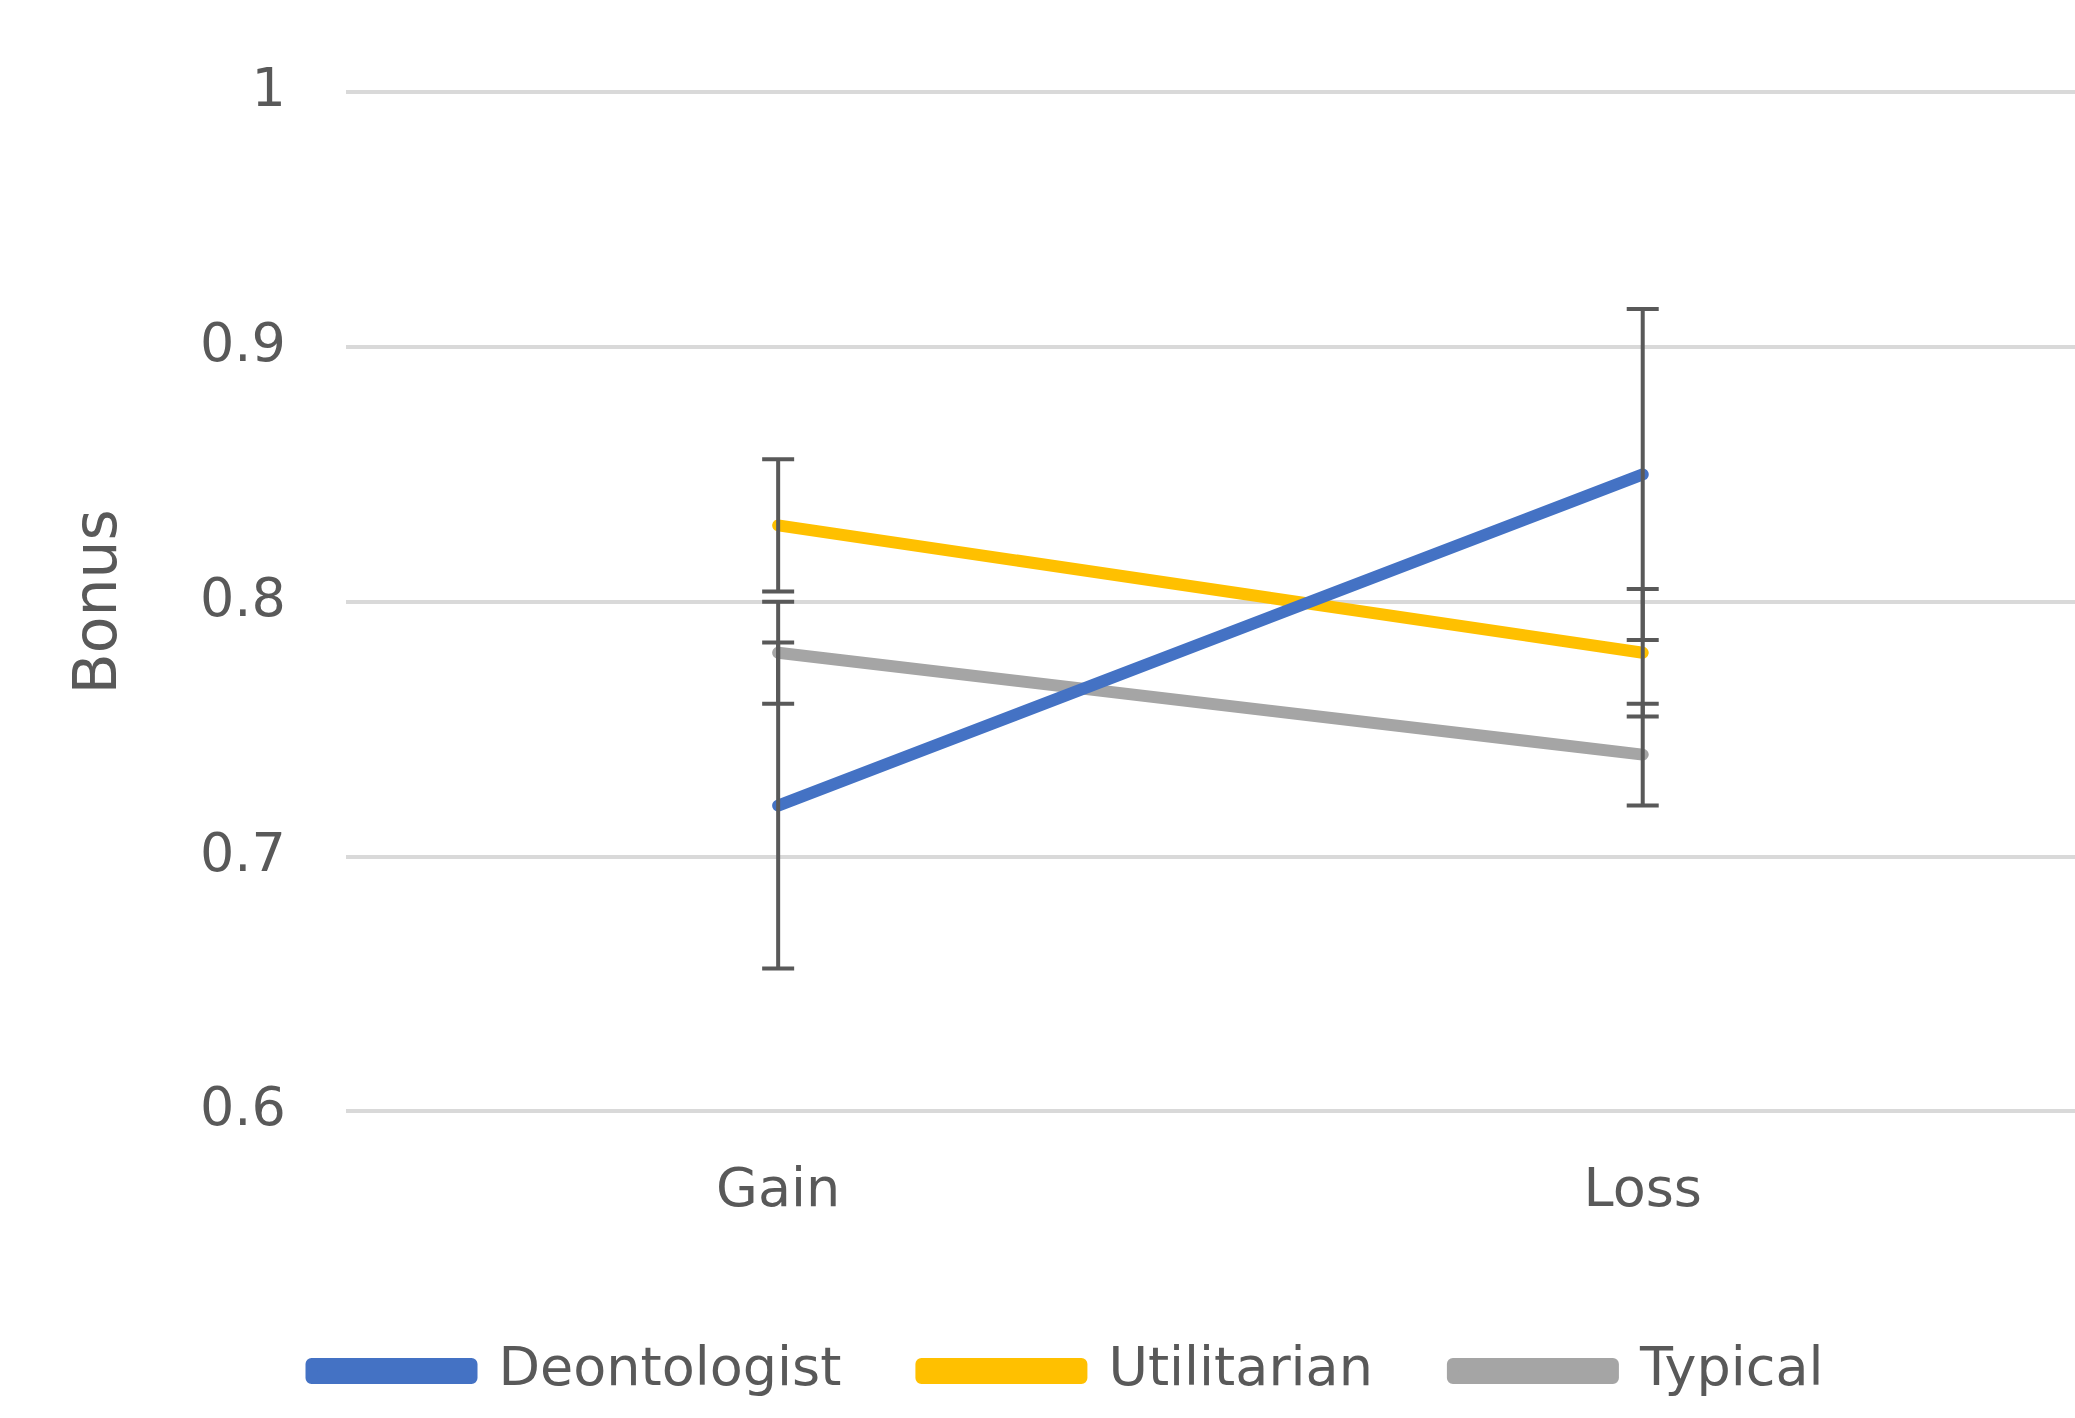 The width and height of the screenshot is (2075, 1418). Describe the element at coordinates (242, 343) in the screenshot. I see `y-tick-label: 0.9` at that location.